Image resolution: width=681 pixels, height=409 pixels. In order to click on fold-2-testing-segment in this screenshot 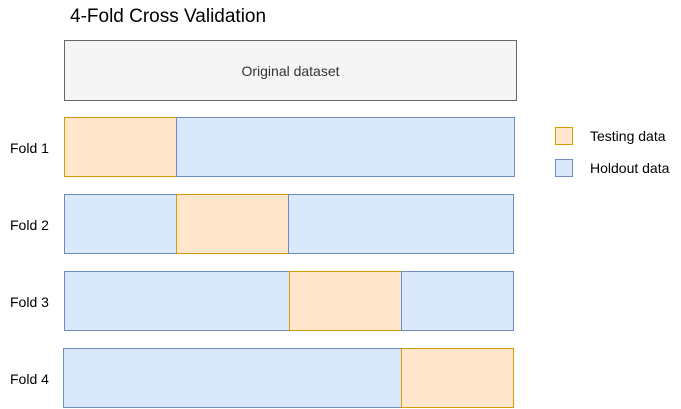, I will do `click(232, 224)`.